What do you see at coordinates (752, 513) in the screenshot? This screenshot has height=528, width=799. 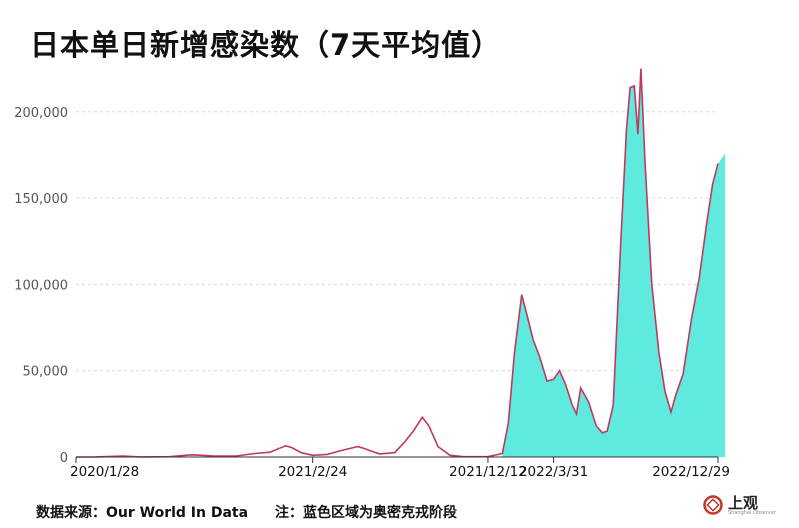 I see `logo-subtitle: Shanghai Observer` at bounding box center [752, 513].